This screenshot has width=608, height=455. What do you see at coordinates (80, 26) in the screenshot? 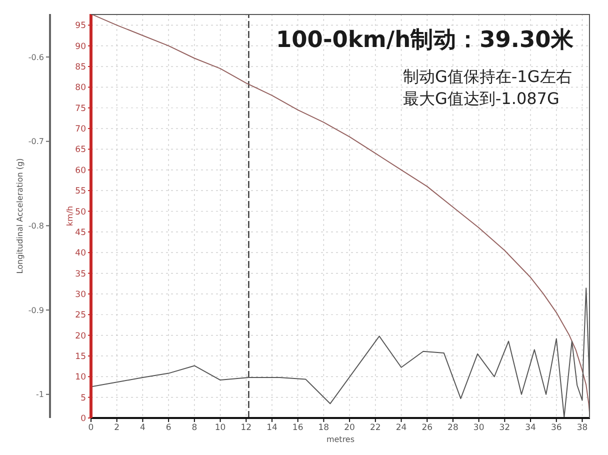
I see `y-tick-label: 95` at bounding box center [80, 26].